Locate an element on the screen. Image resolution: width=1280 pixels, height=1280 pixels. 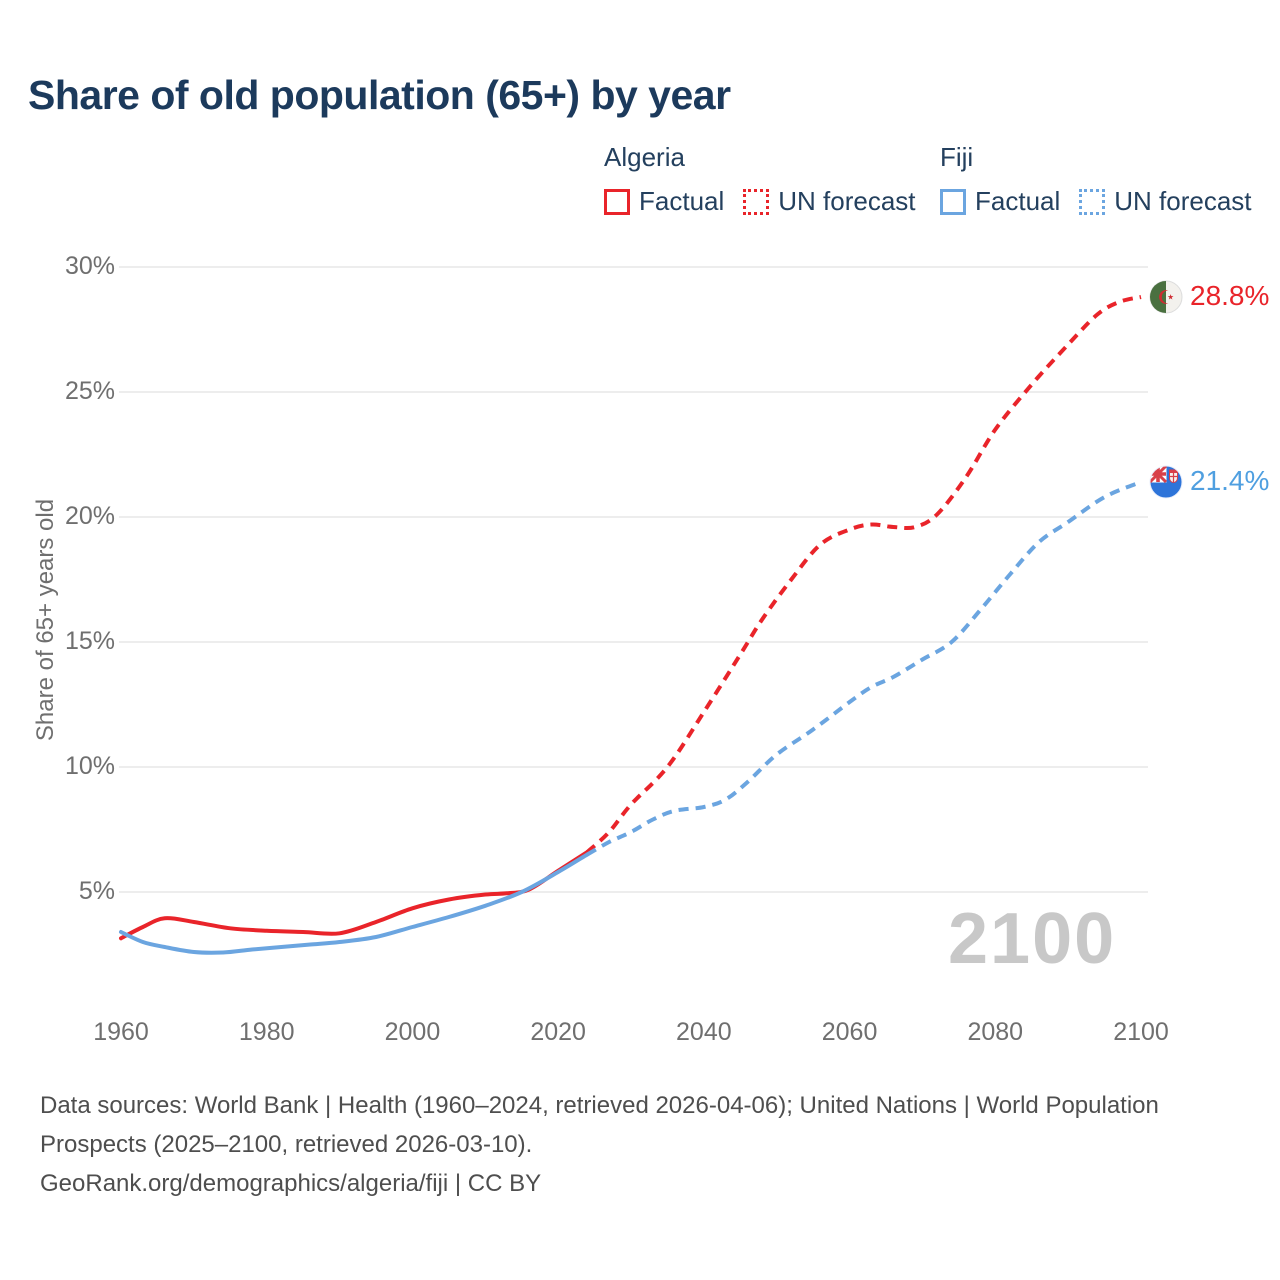
legend-item-fiji-factual: Factual is located at coordinates (1000, 201).